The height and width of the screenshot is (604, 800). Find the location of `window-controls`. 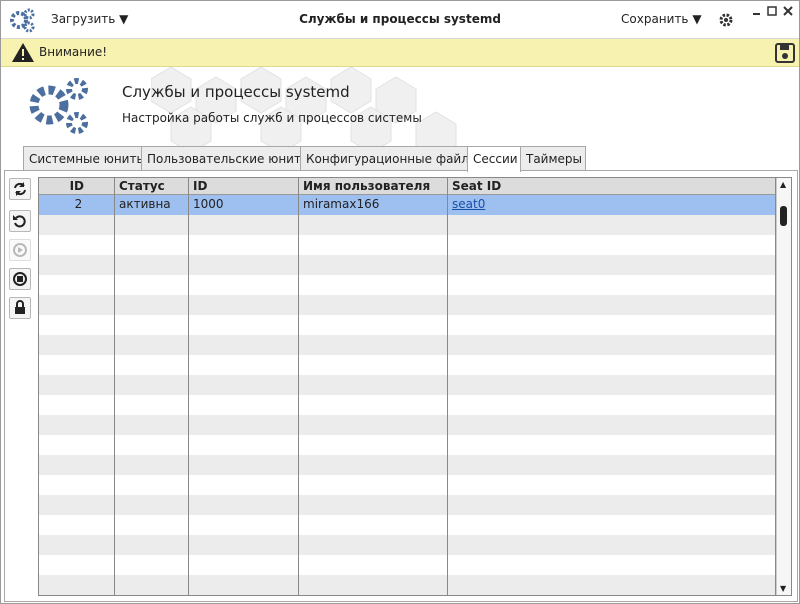

window-controls is located at coordinates (774, 11).